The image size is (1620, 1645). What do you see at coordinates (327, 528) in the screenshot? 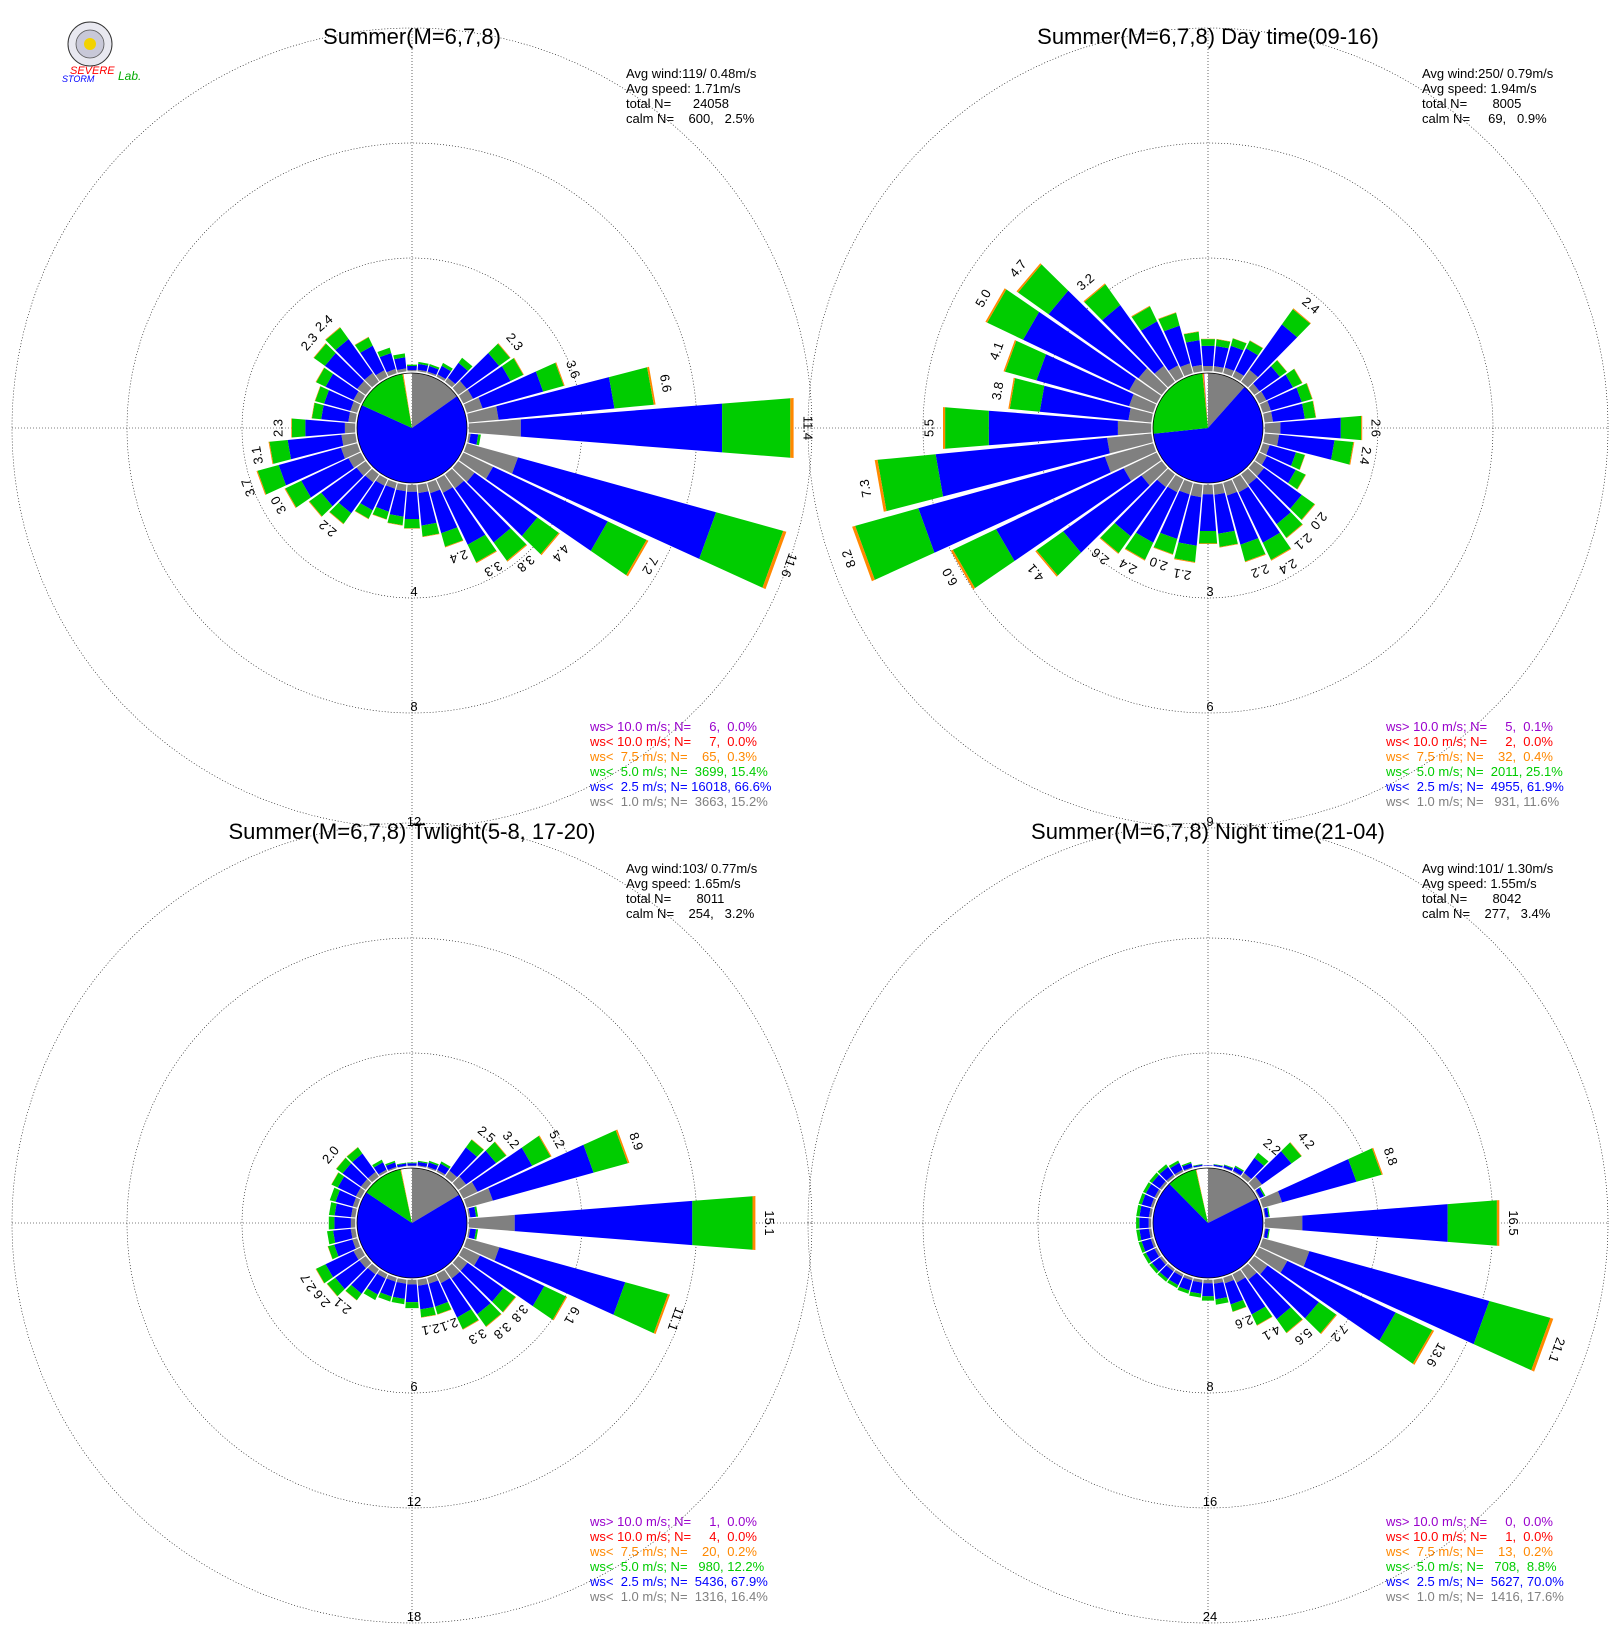
I see `sector-label: 2.2` at bounding box center [327, 528].